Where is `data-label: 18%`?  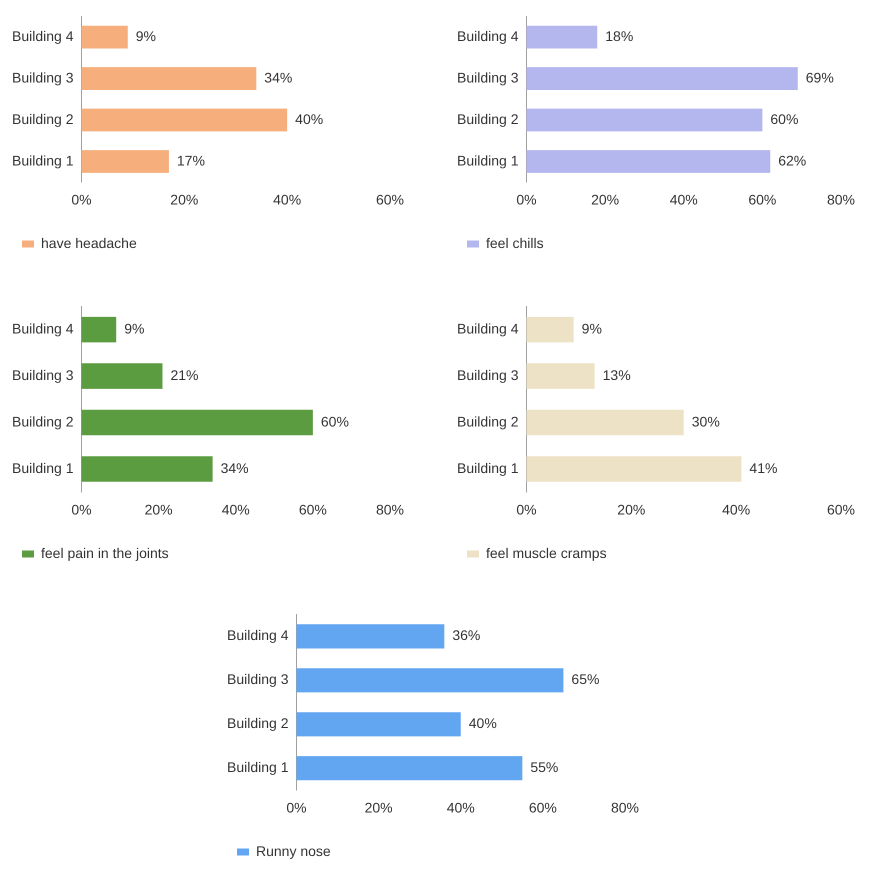
data-label: 18% is located at coordinates (619, 36).